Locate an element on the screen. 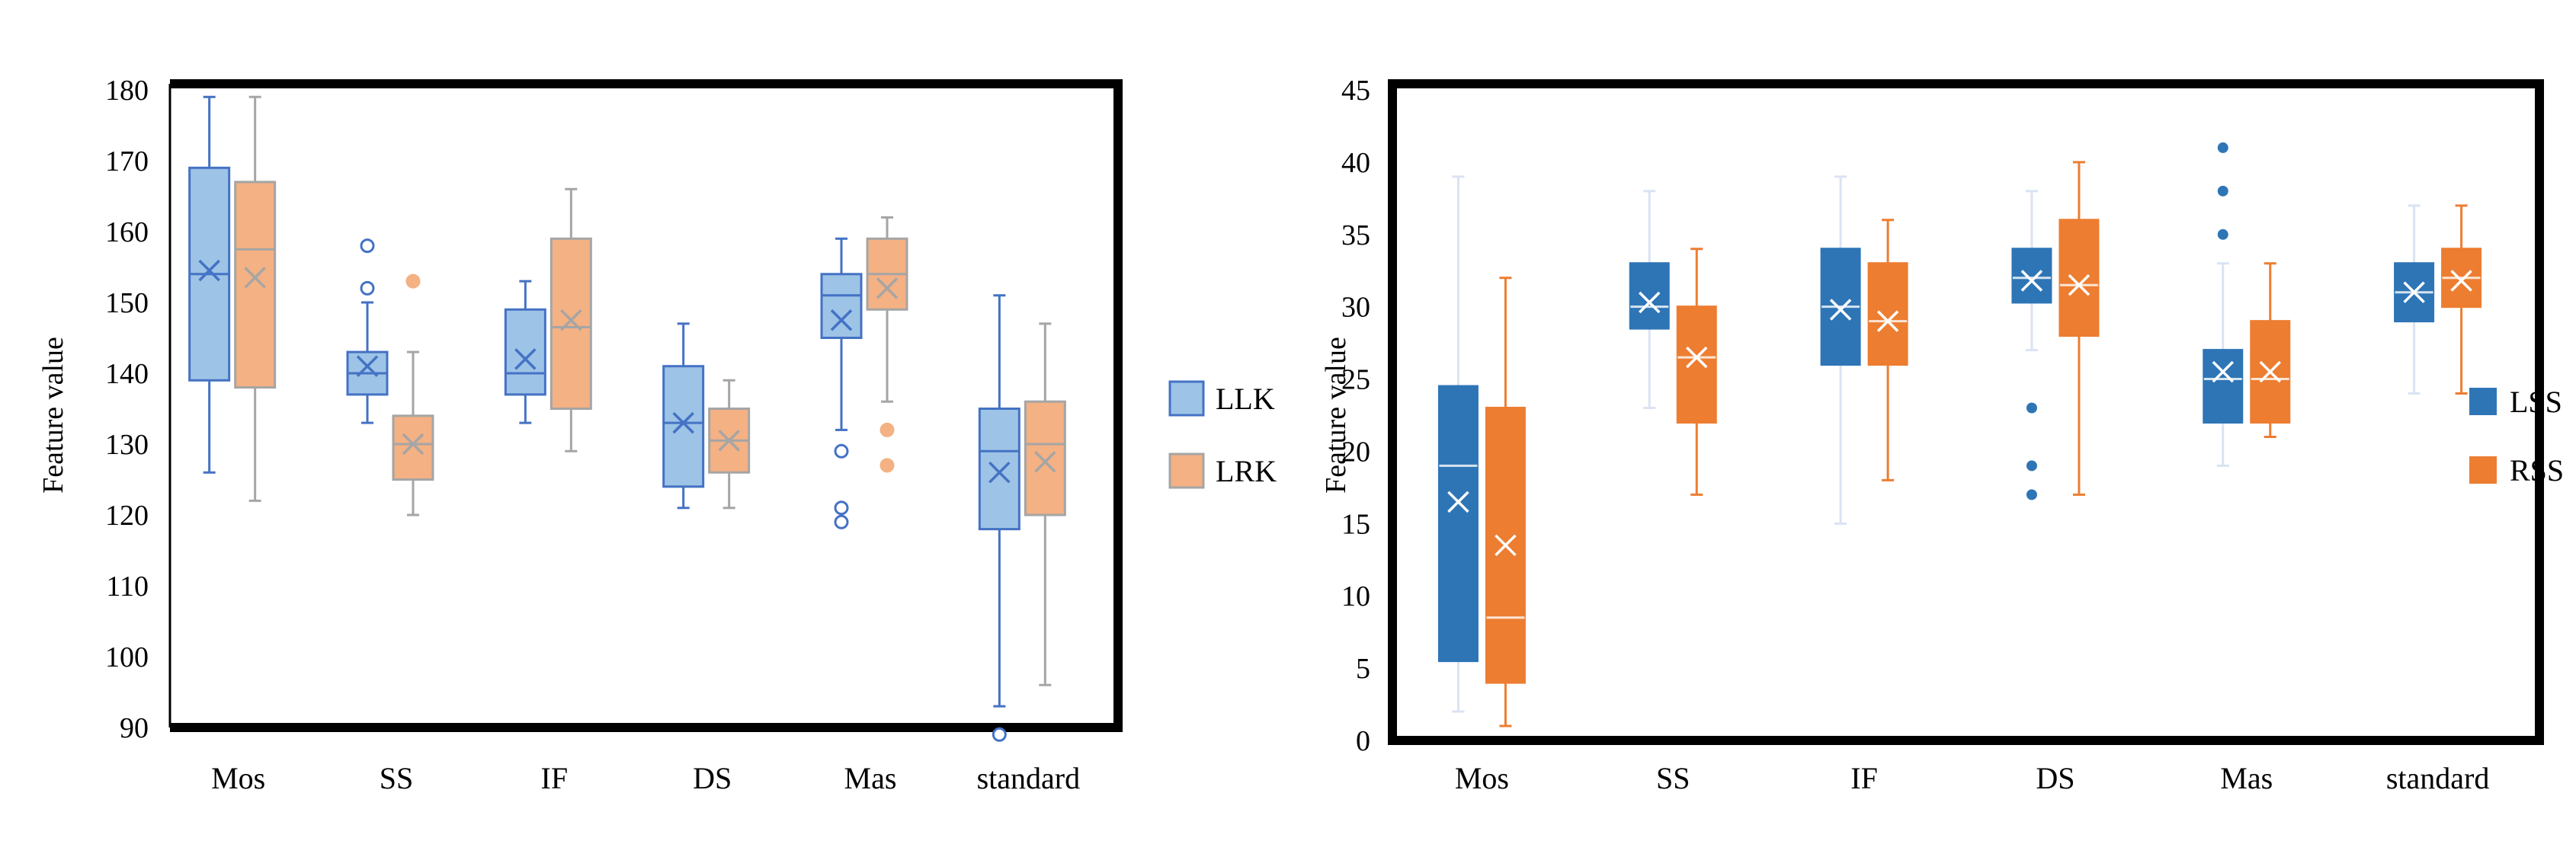  x-category-label: SS is located at coordinates (1673, 778).